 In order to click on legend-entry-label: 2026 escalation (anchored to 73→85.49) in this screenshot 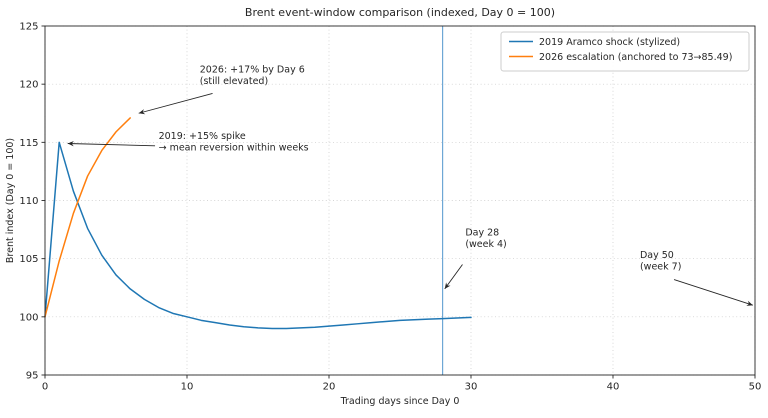, I will do `click(635, 57)`.